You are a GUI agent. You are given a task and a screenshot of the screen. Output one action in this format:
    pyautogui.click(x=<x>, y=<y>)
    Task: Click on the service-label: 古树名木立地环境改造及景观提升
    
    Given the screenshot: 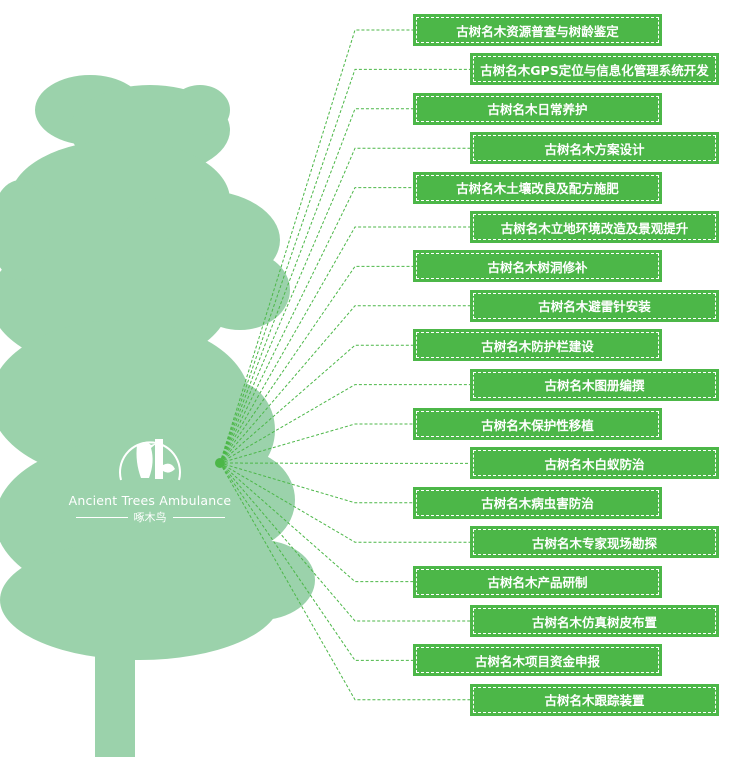 What is the action you would take?
    pyautogui.click(x=594, y=227)
    